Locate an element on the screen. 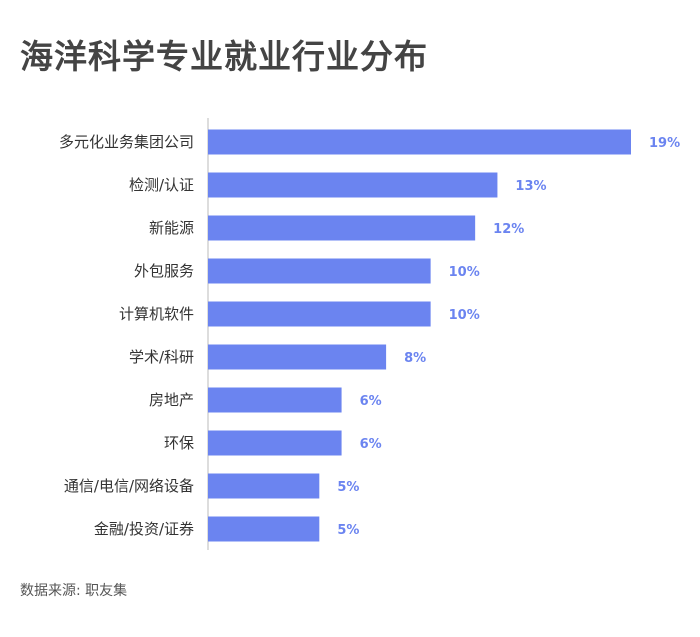  value-label: 12% is located at coordinates (508, 229).